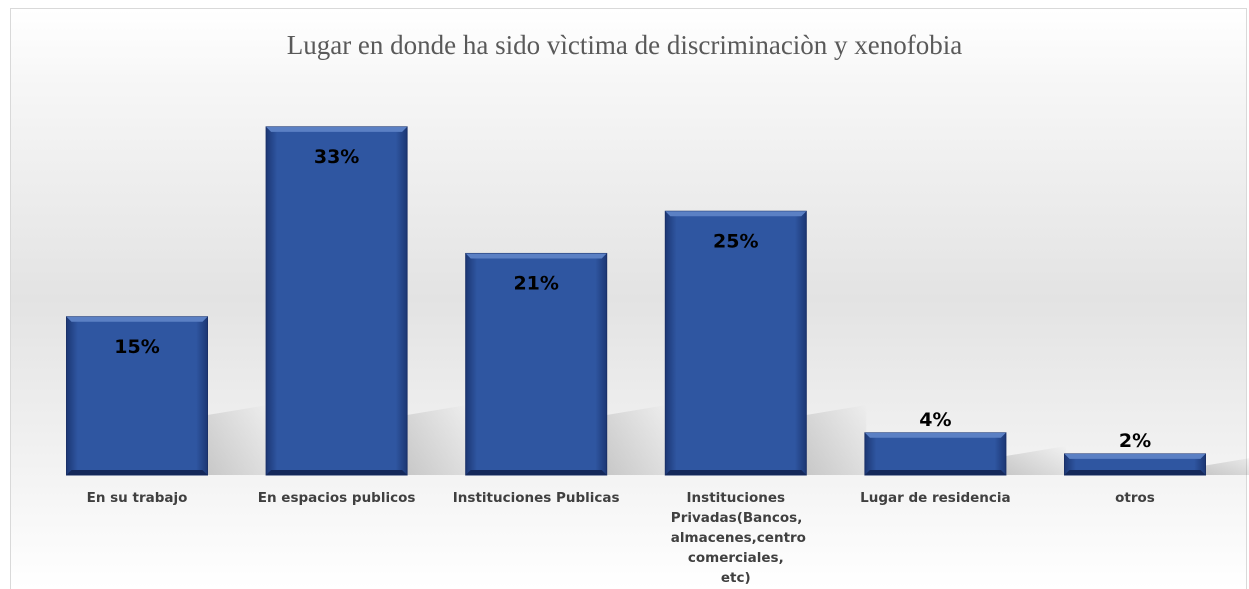 This screenshot has height=589, width=1249. I want to click on category-label: otros, so click(1135, 498).